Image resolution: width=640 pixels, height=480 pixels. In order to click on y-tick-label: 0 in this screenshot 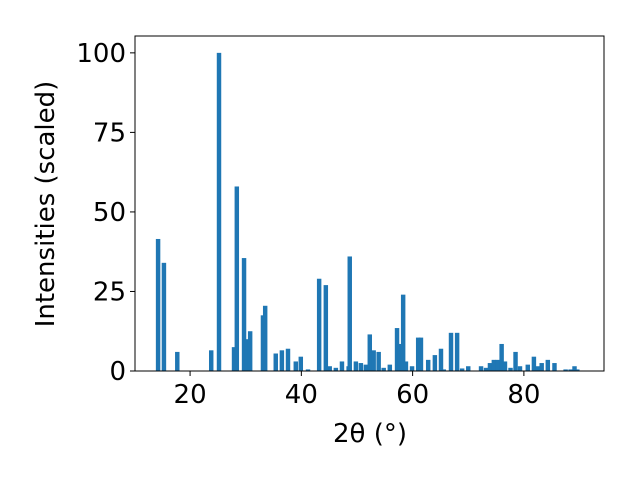, I will do `click(117, 372)`.